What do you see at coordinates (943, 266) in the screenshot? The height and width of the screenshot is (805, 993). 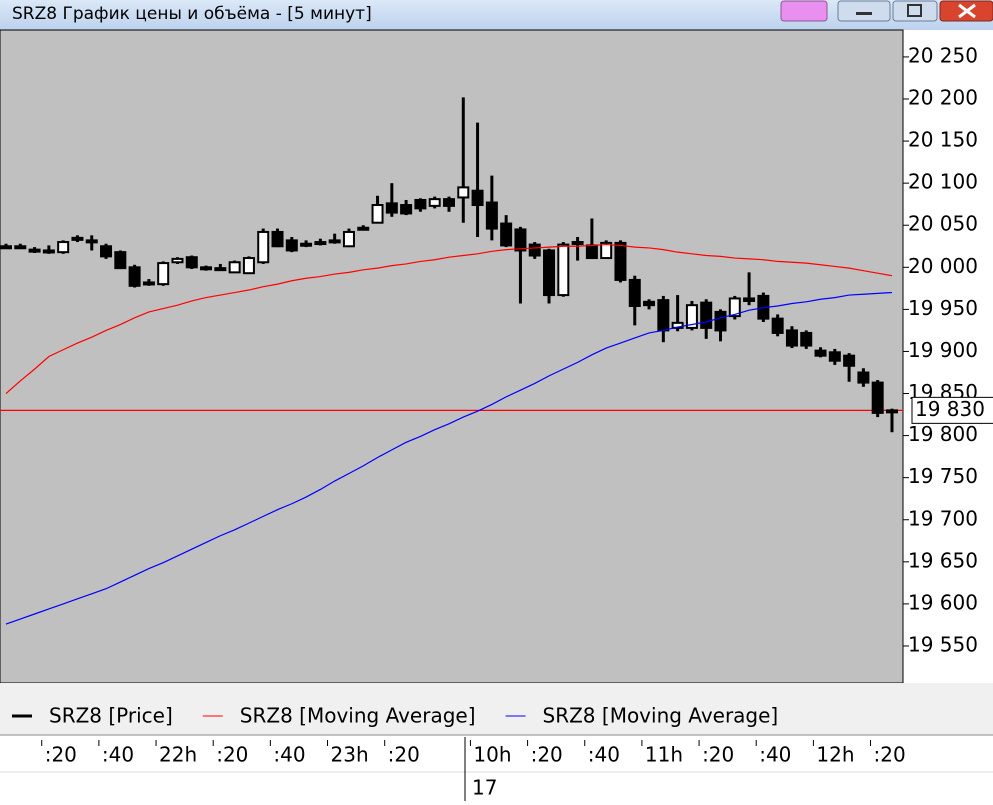 I see `y-tick-label: 20 000` at bounding box center [943, 266].